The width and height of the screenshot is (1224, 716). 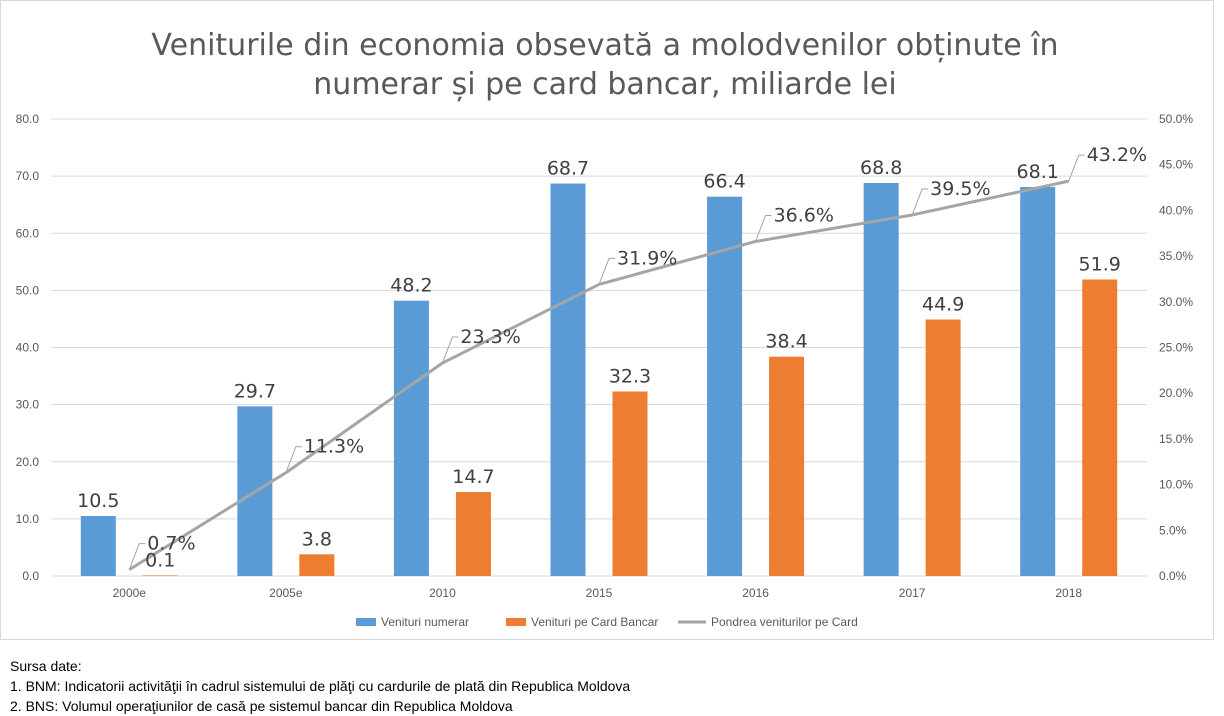 I want to click on right-tick-label: 45.0%, so click(x=1176, y=165).